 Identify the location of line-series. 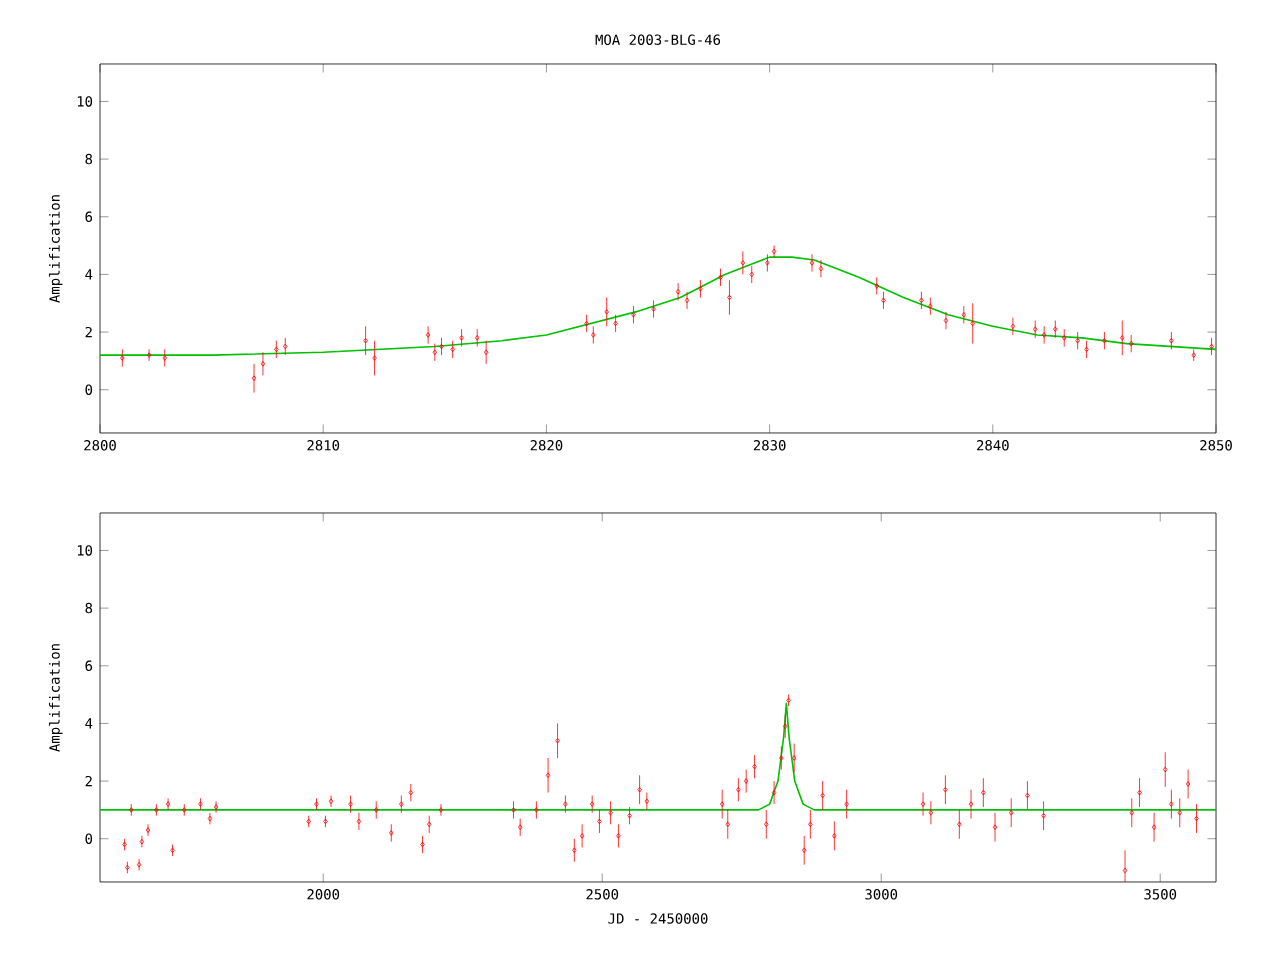
(658, 756).